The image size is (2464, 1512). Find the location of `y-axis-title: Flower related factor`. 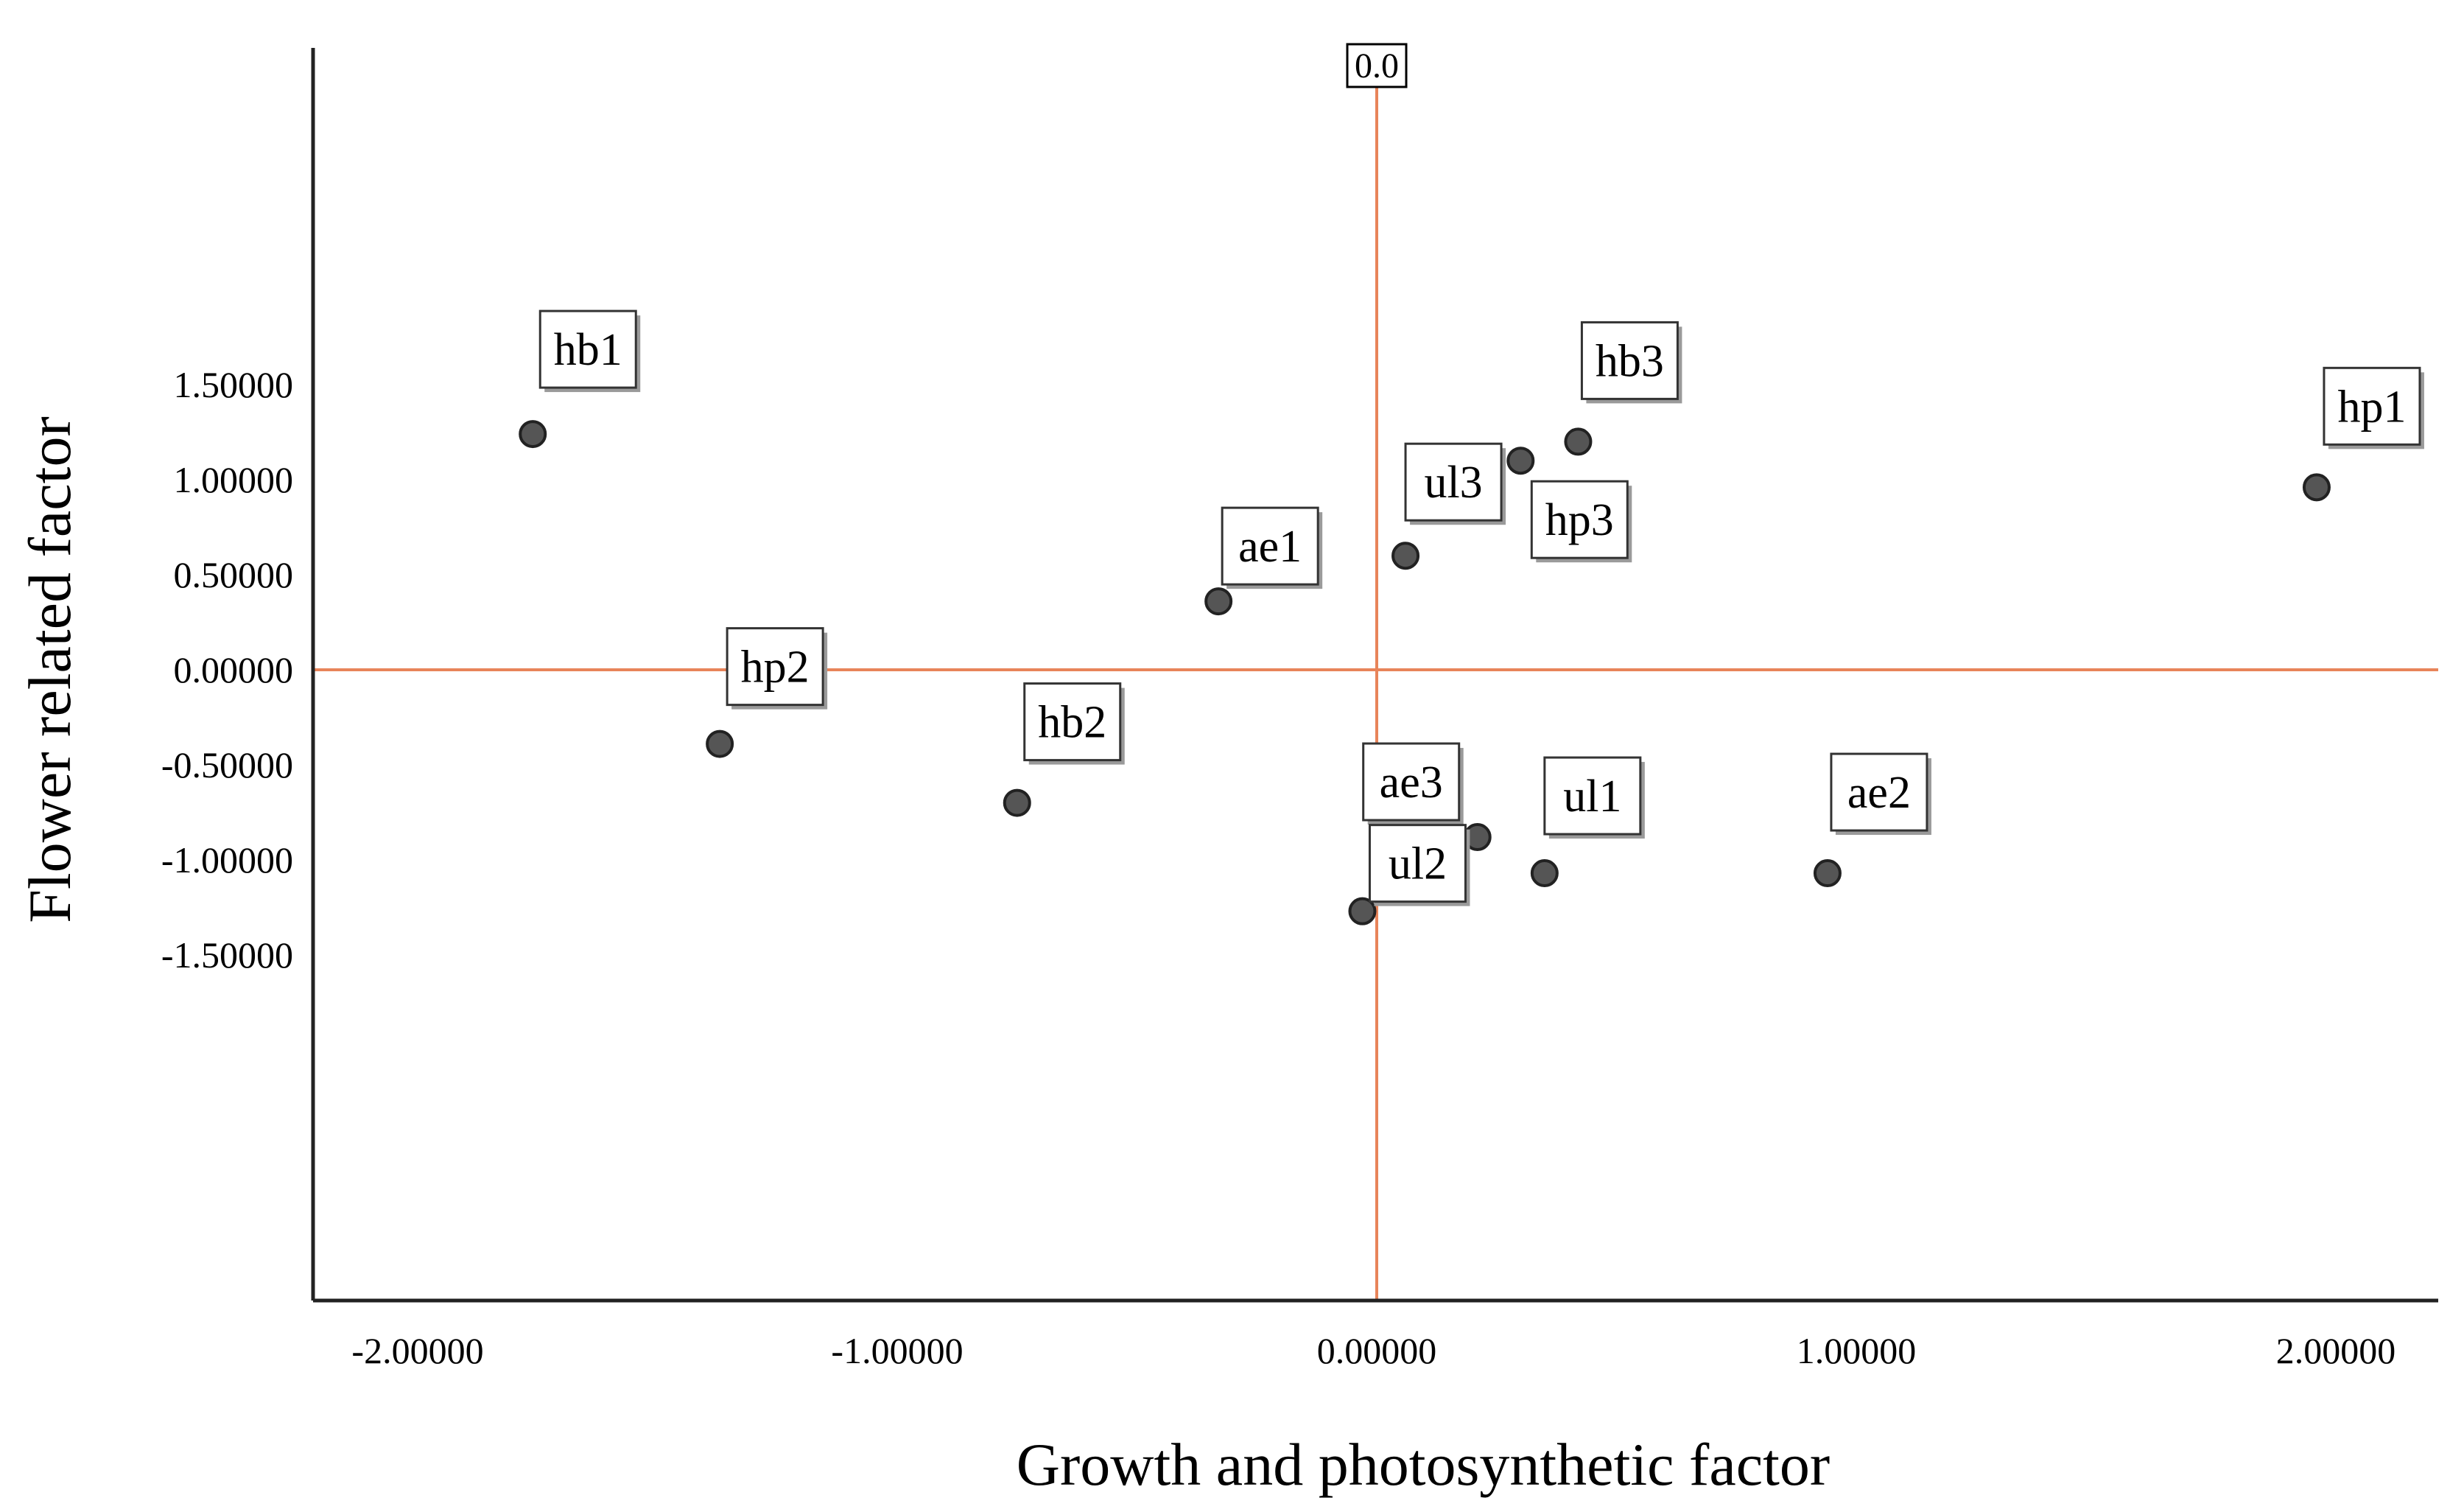

y-axis-title: Flower related factor is located at coordinates (49, 669).